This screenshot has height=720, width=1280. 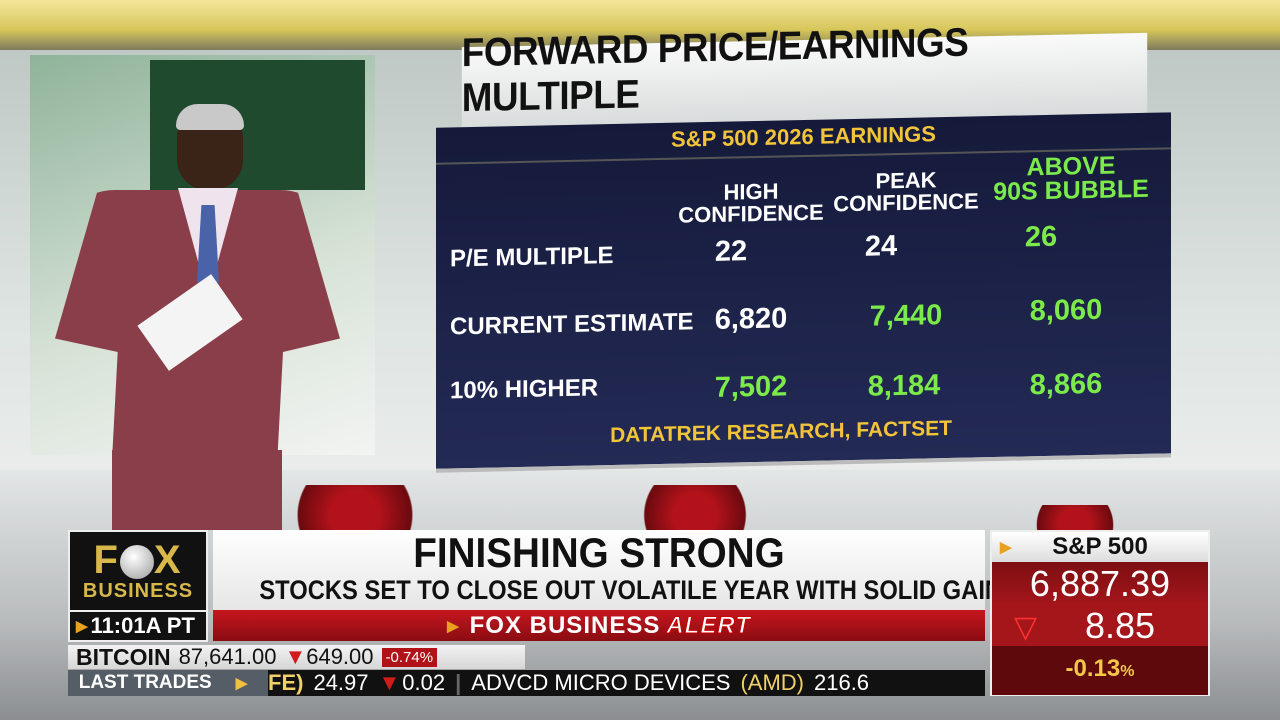 What do you see at coordinates (906, 316) in the screenshot?
I see `cell-value: 7,440` at bounding box center [906, 316].